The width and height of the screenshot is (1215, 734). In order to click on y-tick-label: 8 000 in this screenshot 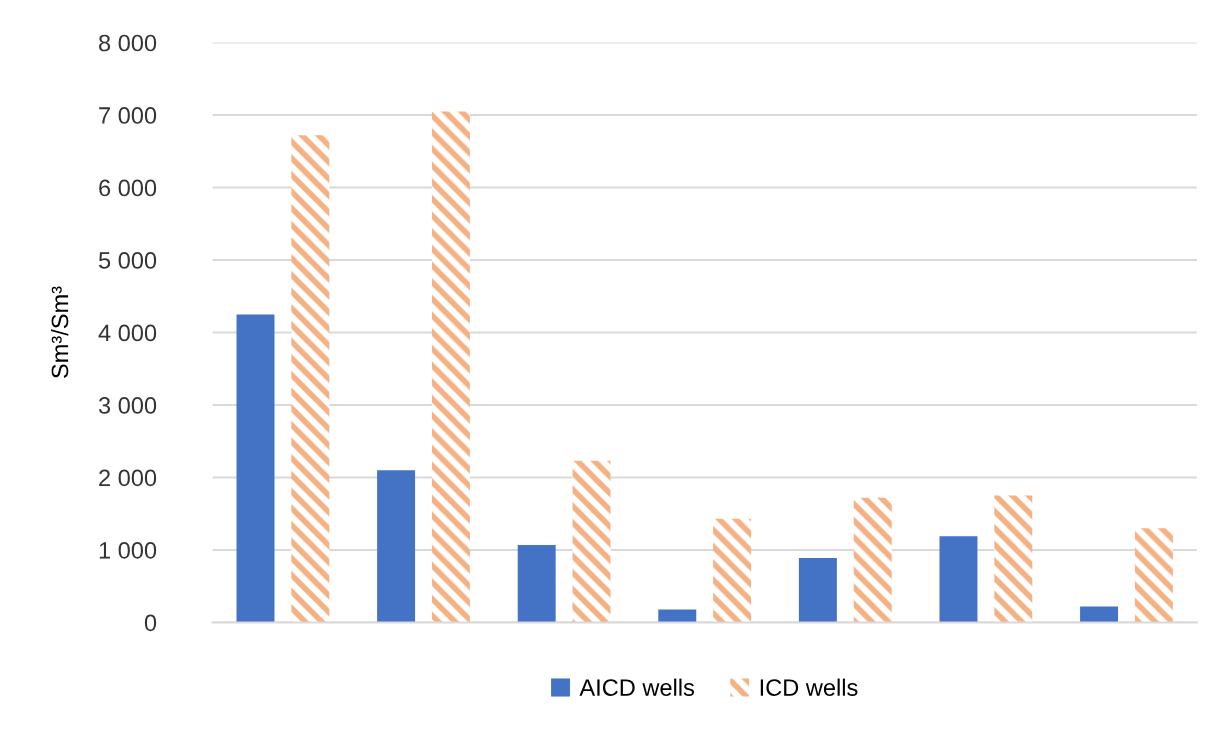, I will do `click(128, 43)`.